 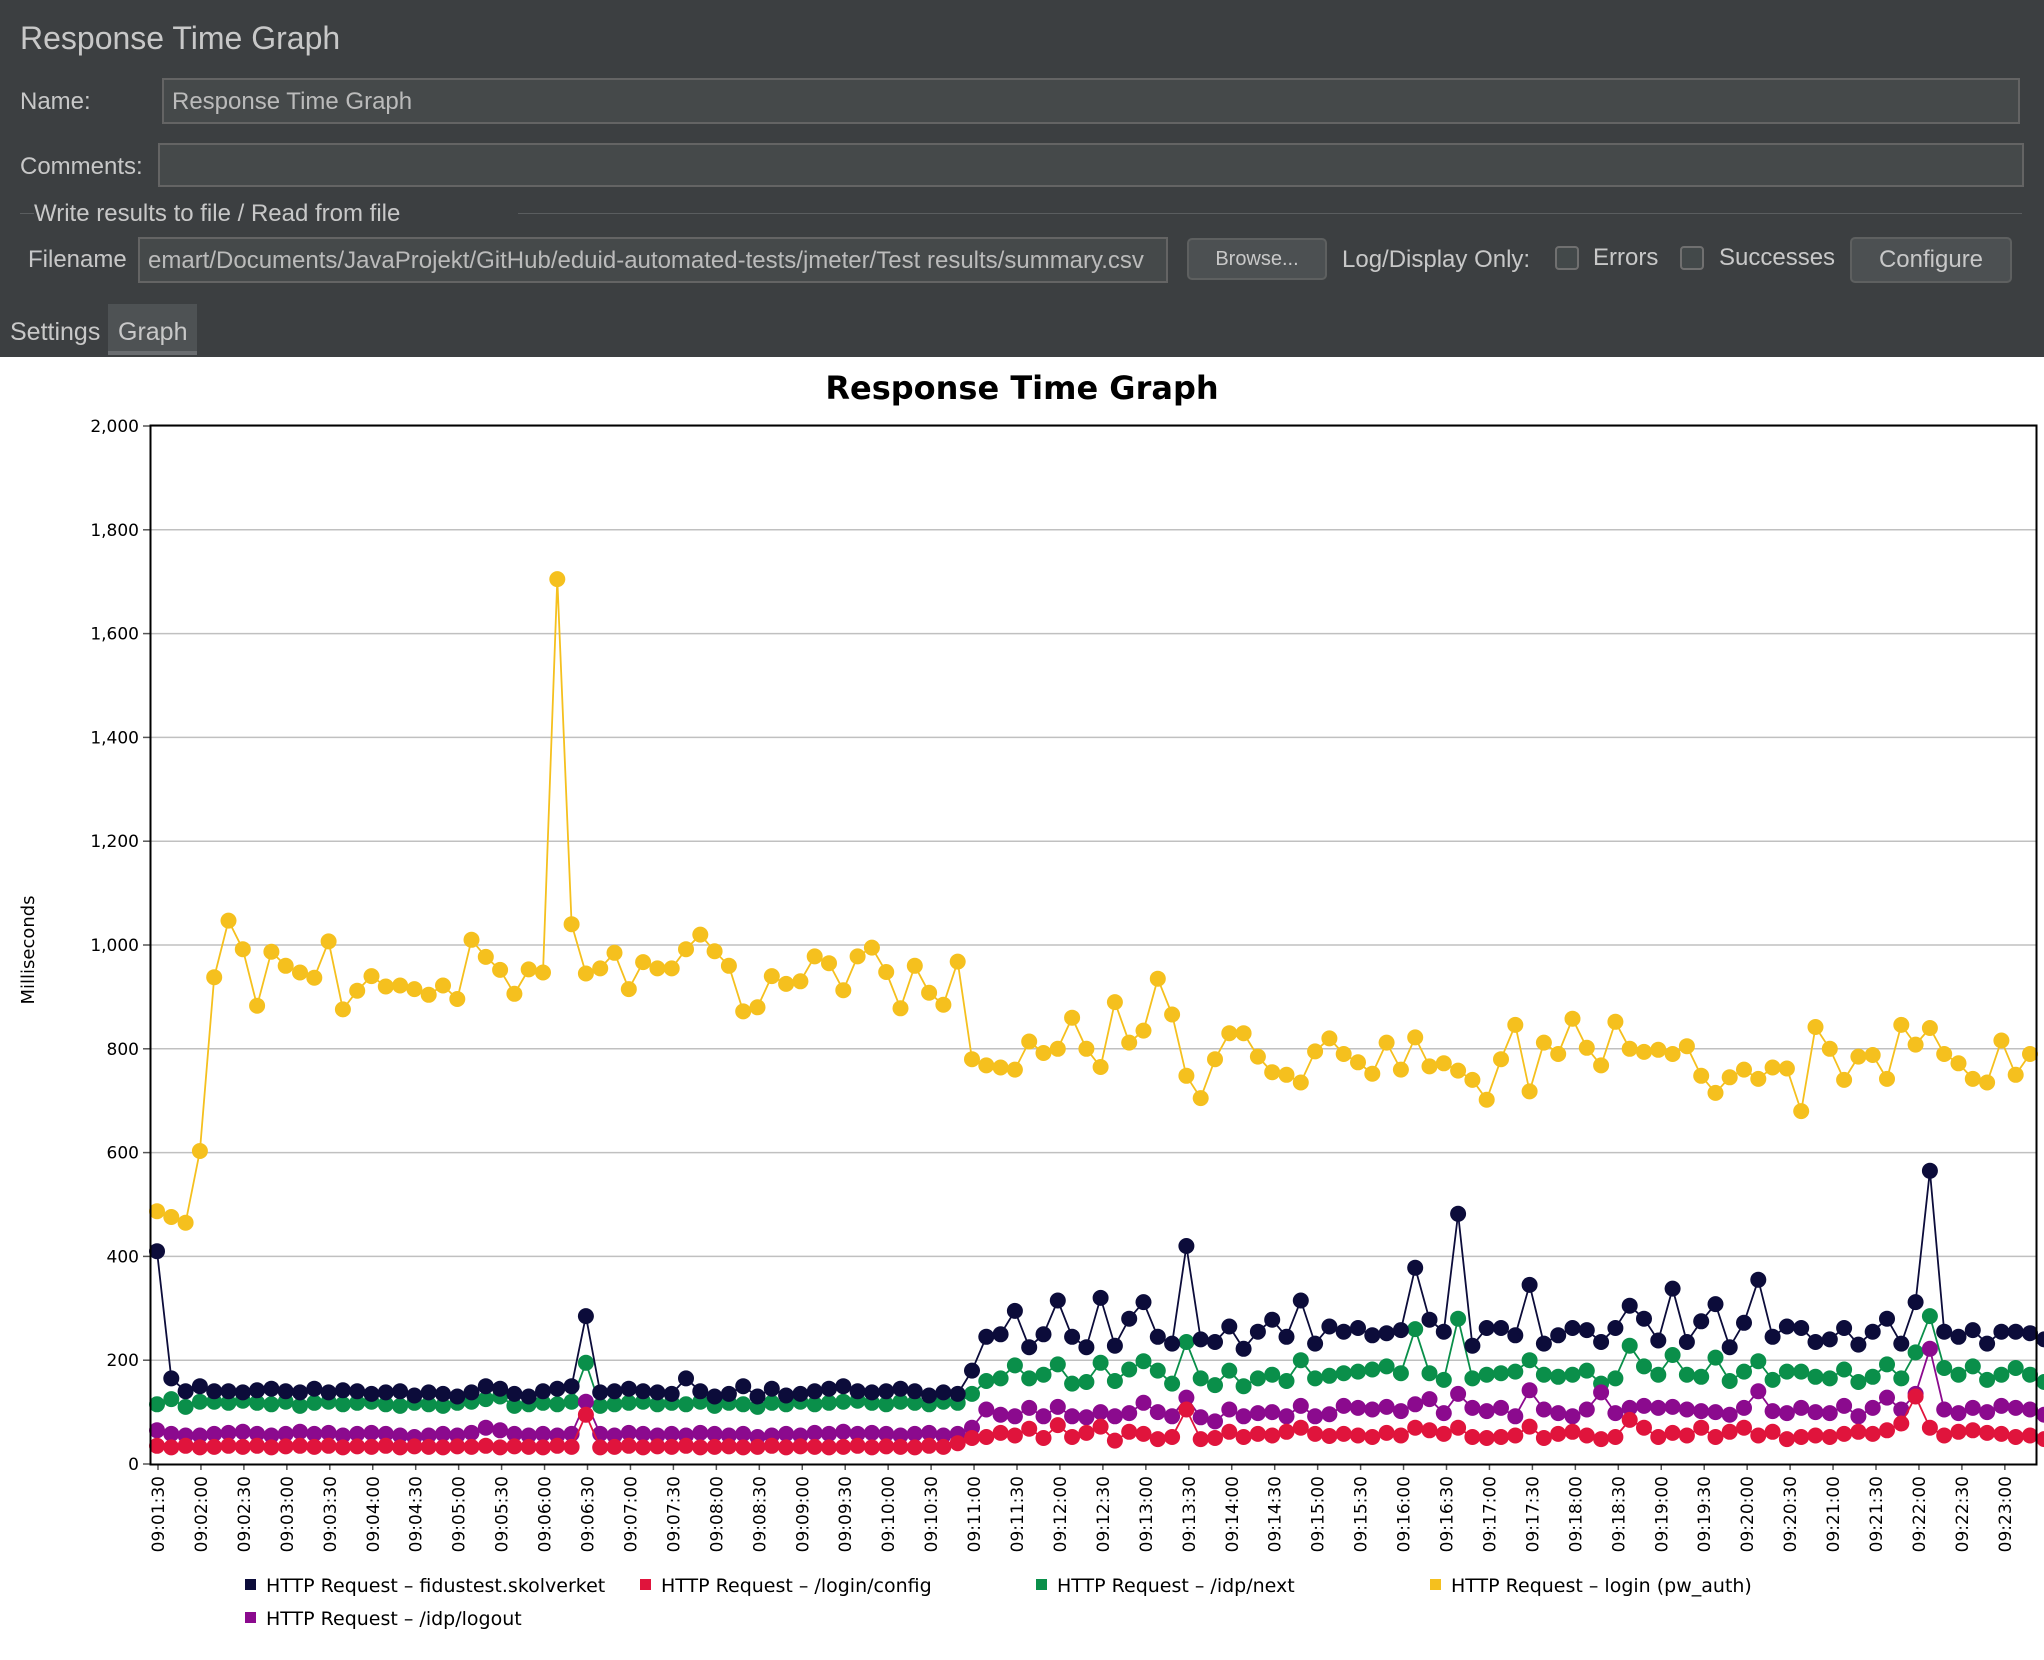 What do you see at coordinates (1091, 165) in the screenshot?
I see `comments-input` at bounding box center [1091, 165].